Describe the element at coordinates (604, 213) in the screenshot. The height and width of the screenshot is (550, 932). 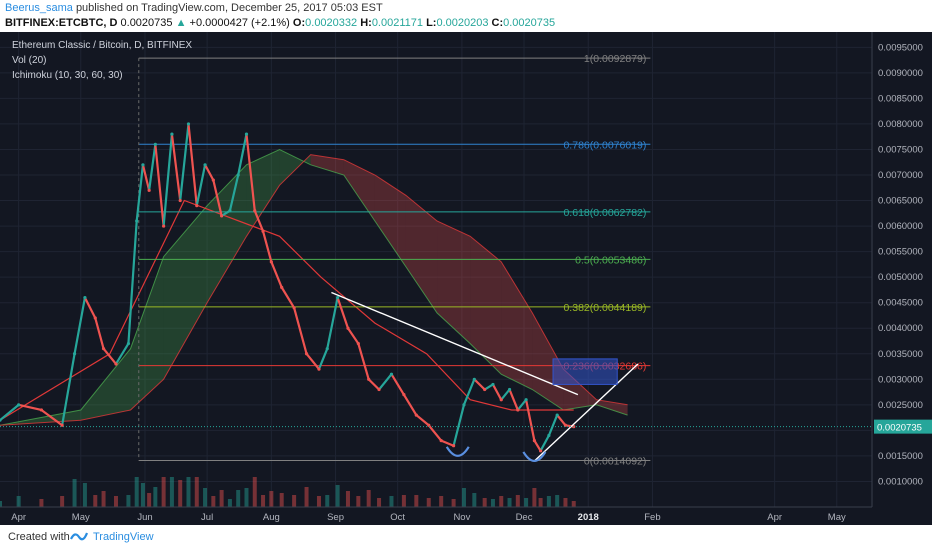
I see `fib-level-label: 0.618(0.0062782)` at that location.